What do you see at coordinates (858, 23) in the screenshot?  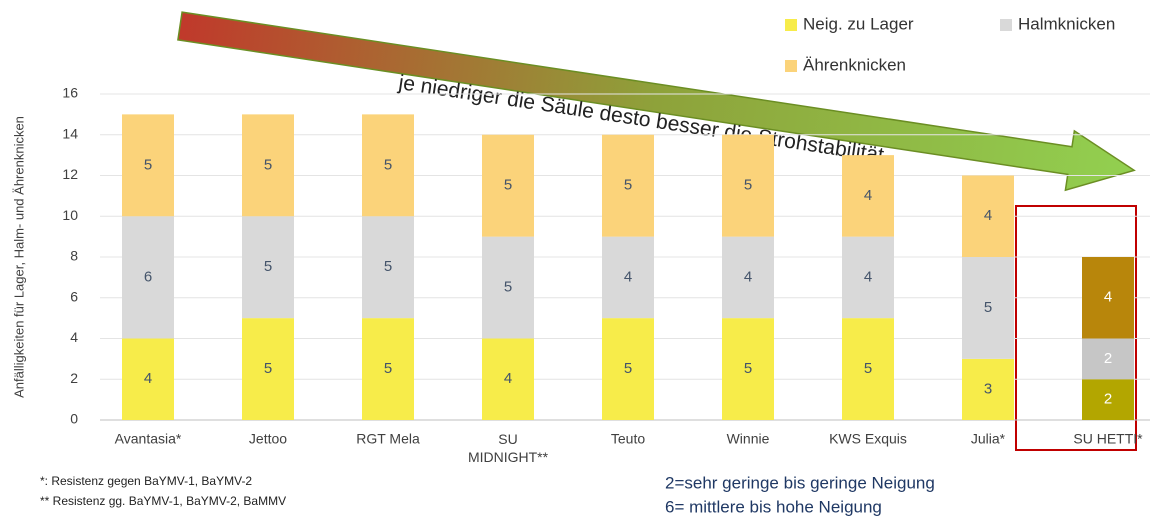 I see `legend-label: Neig. zu Lager` at bounding box center [858, 23].